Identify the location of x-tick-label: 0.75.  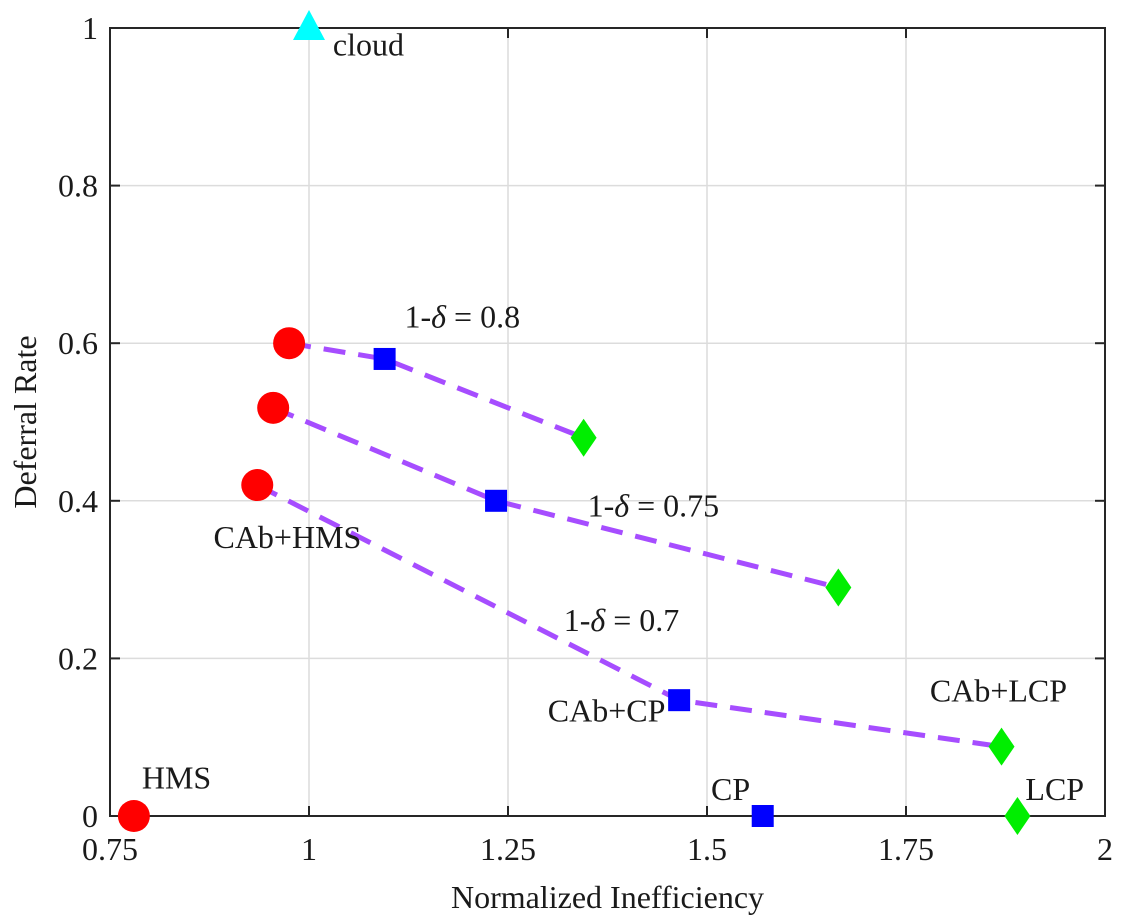
(110, 849).